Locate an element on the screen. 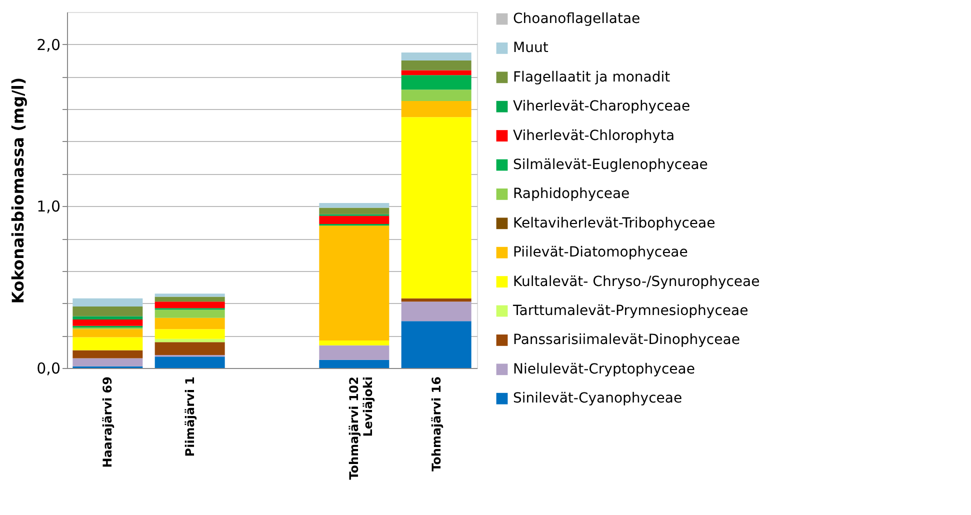 Image resolution: width=971 pixels, height=515 pixels. y-axis-title: Kokonaisbiomassa (mg/l) is located at coordinates (18, 190).